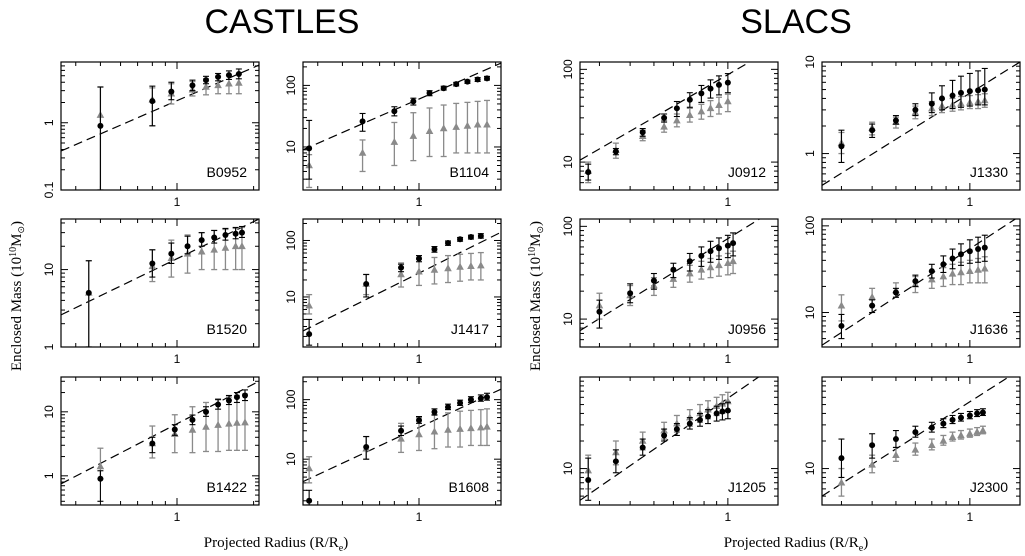 Image resolution: width=1025 pixels, height=556 pixels. Describe the element at coordinates (341, 548) in the screenshot. I see `castles-xlabel-sub: e` at that location.